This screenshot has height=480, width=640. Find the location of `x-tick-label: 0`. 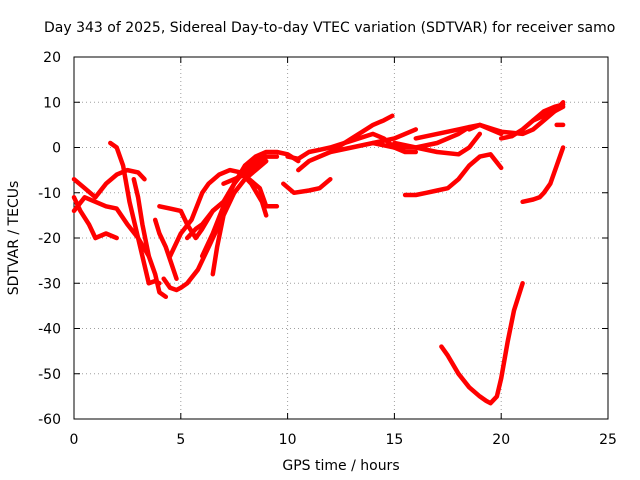

x-tick-label: 0 is located at coordinates (74, 440).